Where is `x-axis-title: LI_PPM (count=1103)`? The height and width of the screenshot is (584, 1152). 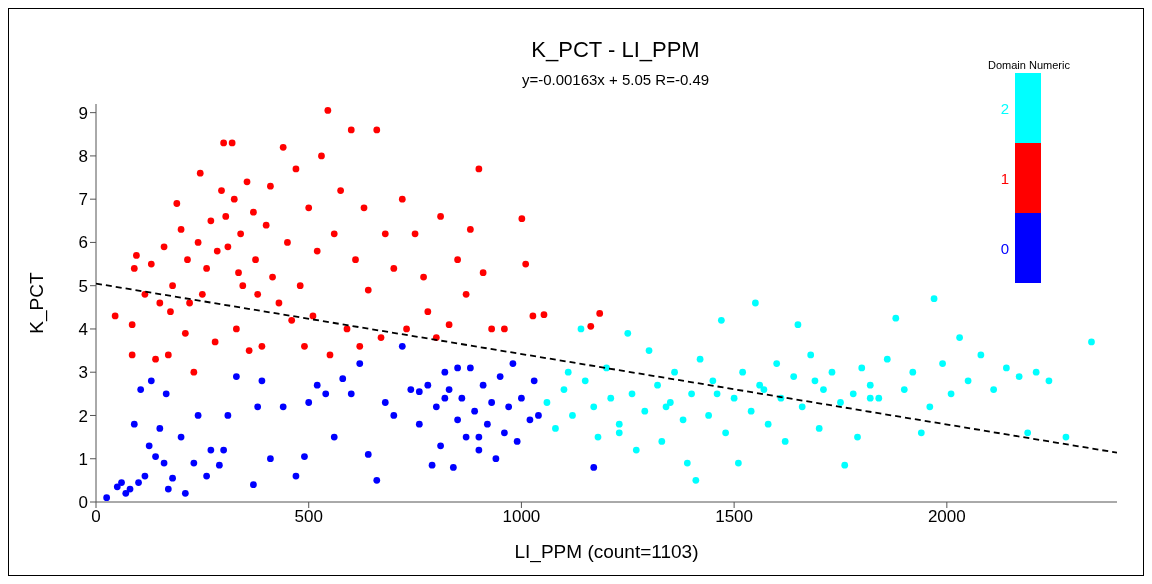
x-axis-title: LI_PPM (count=1103) is located at coordinates (606, 552).